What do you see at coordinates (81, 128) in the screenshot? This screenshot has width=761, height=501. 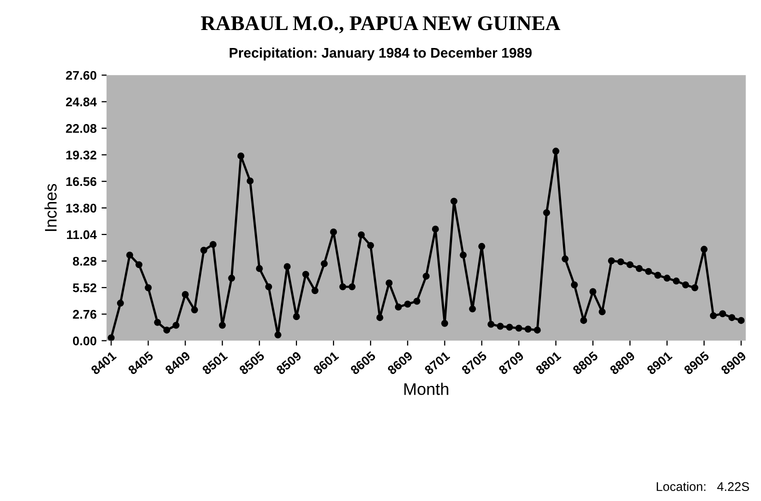 I see `y-tick-label: 22.08` at bounding box center [81, 128].